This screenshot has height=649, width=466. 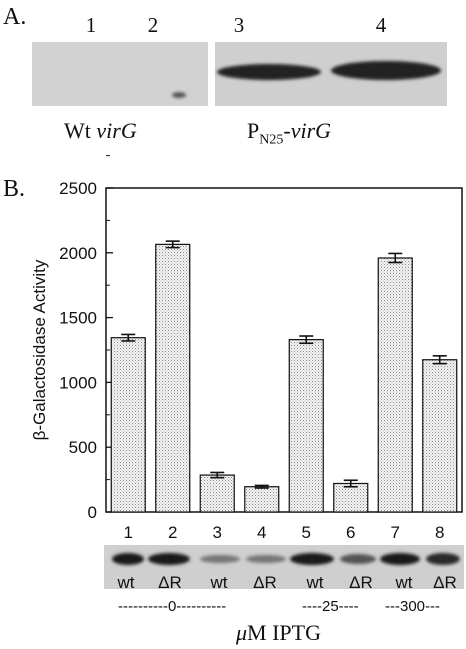 I want to click on x-axis-title-rest: M IPTG, so click(x=284, y=632).